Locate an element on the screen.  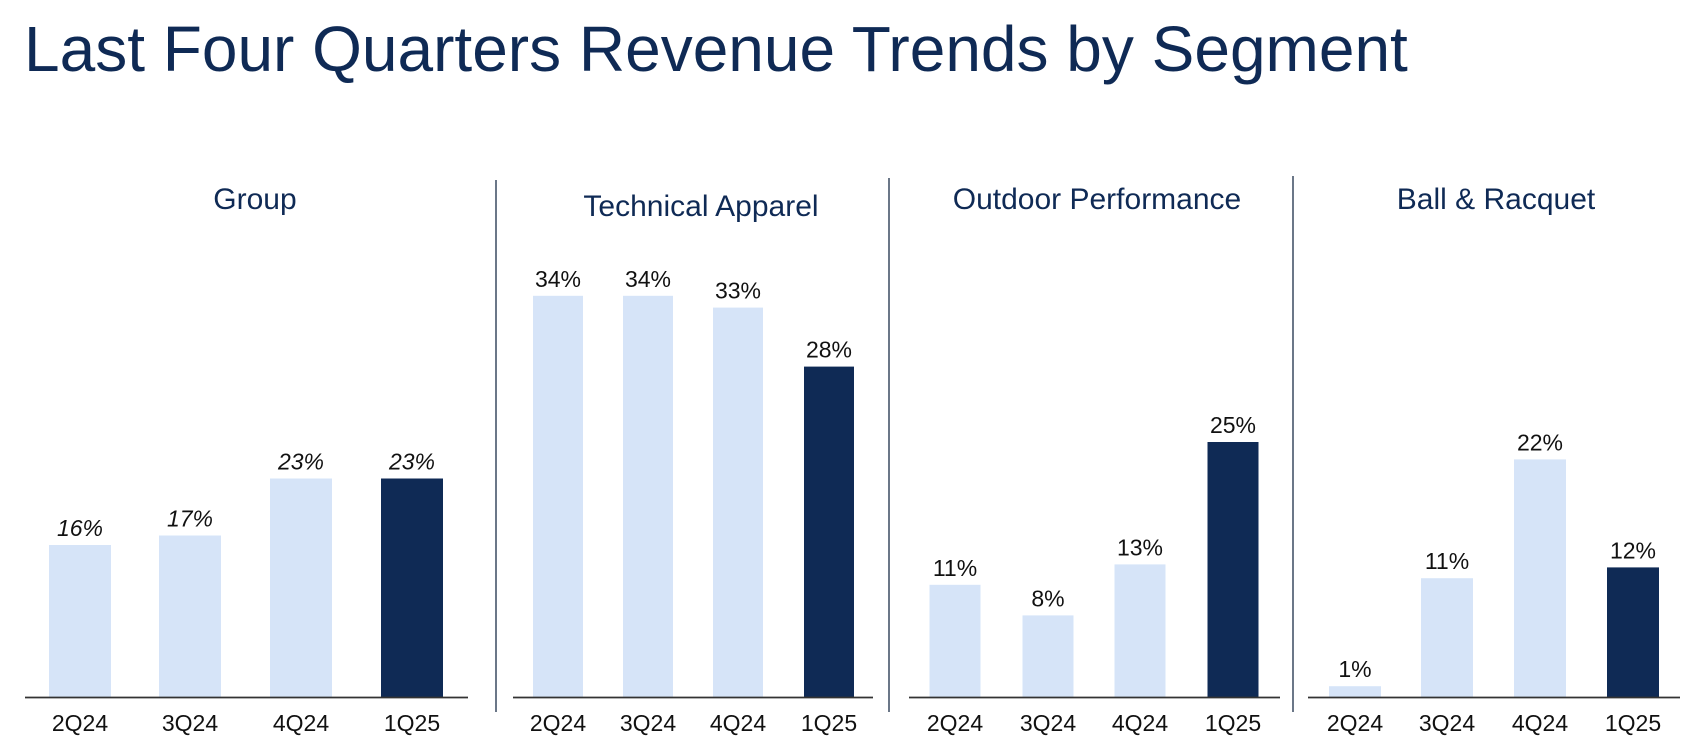
data-label: 8% is located at coordinates (1047, 598).